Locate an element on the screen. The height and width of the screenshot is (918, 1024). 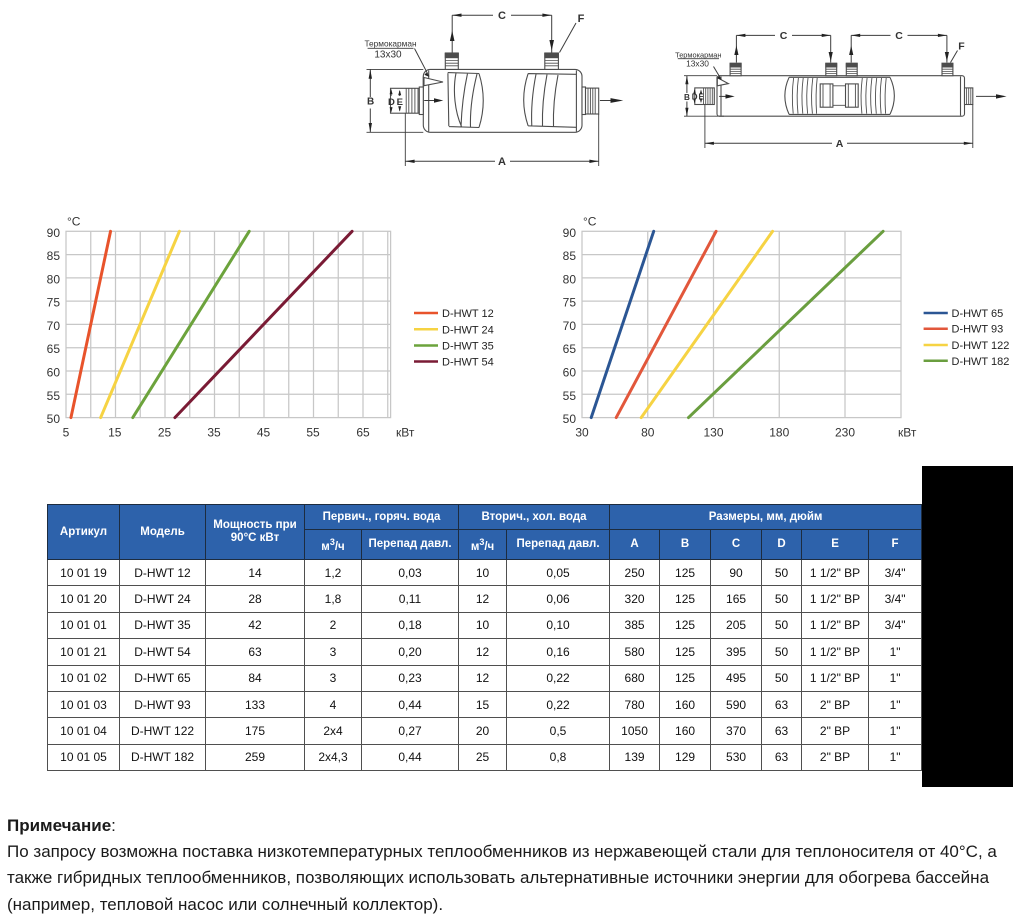
svg-text: 25 is located at coordinates (165, 432).